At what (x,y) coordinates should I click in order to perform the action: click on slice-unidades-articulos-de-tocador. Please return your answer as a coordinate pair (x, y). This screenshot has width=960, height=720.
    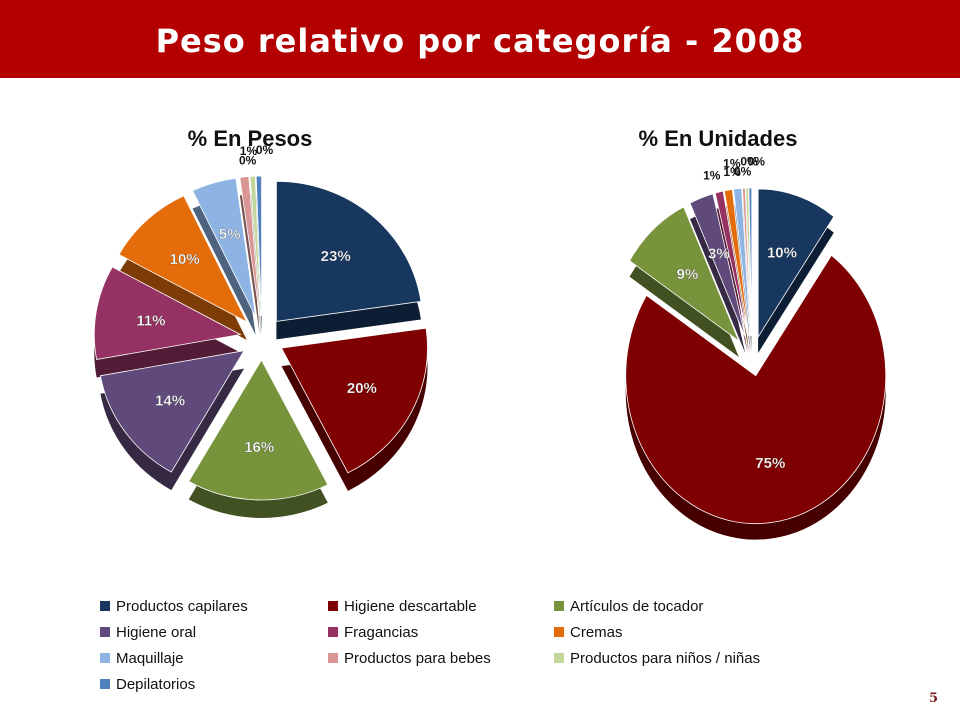
    Looking at the image, I should click on (684, 274).